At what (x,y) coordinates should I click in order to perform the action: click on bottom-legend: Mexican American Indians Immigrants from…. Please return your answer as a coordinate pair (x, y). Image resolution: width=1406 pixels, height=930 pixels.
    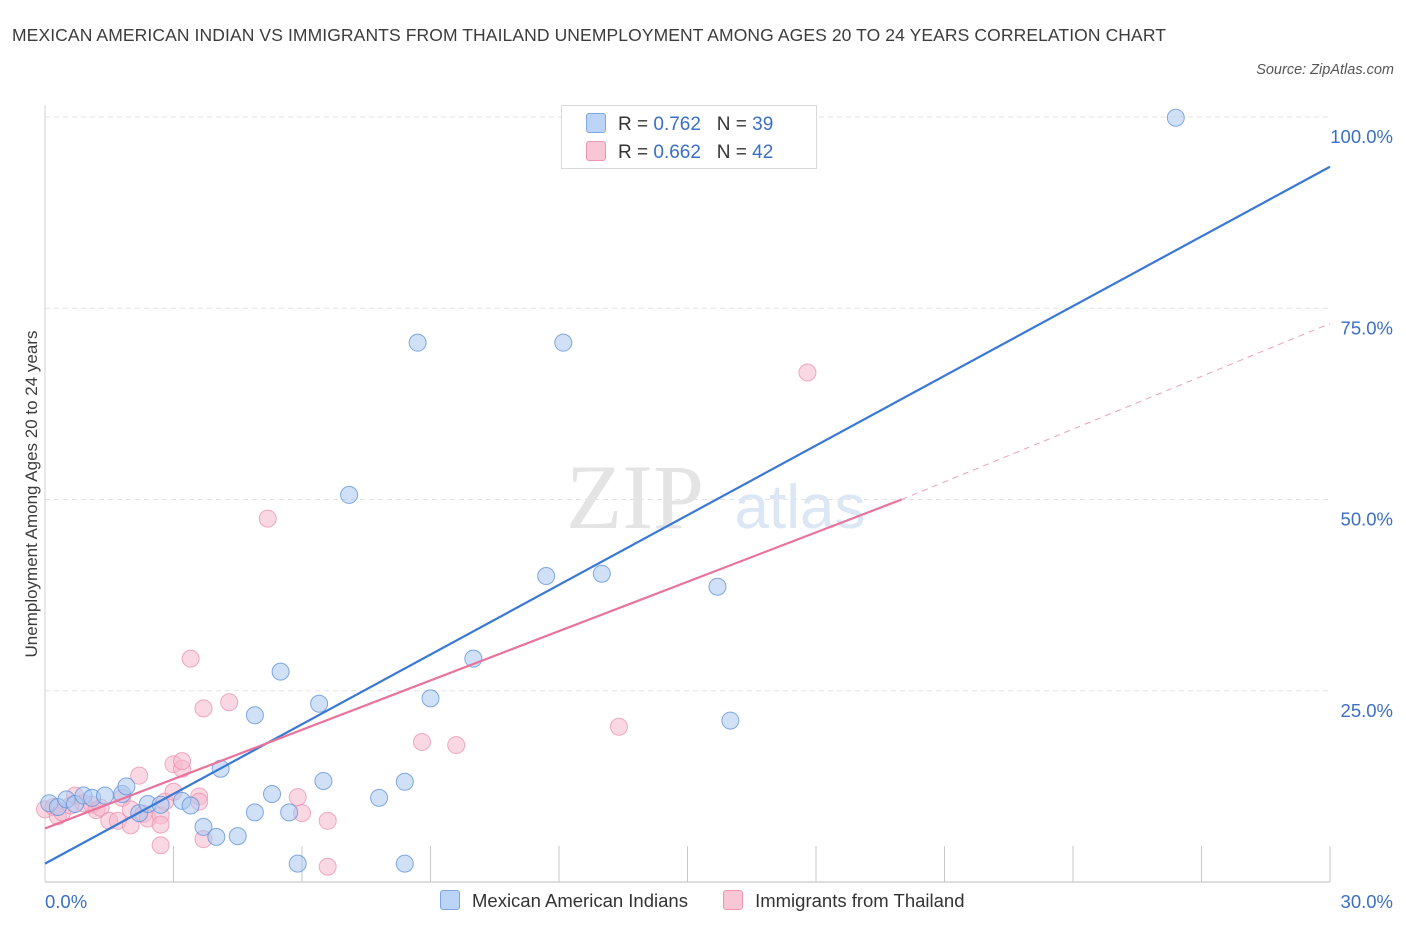
    Looking at the image, I should click on (717, 901).